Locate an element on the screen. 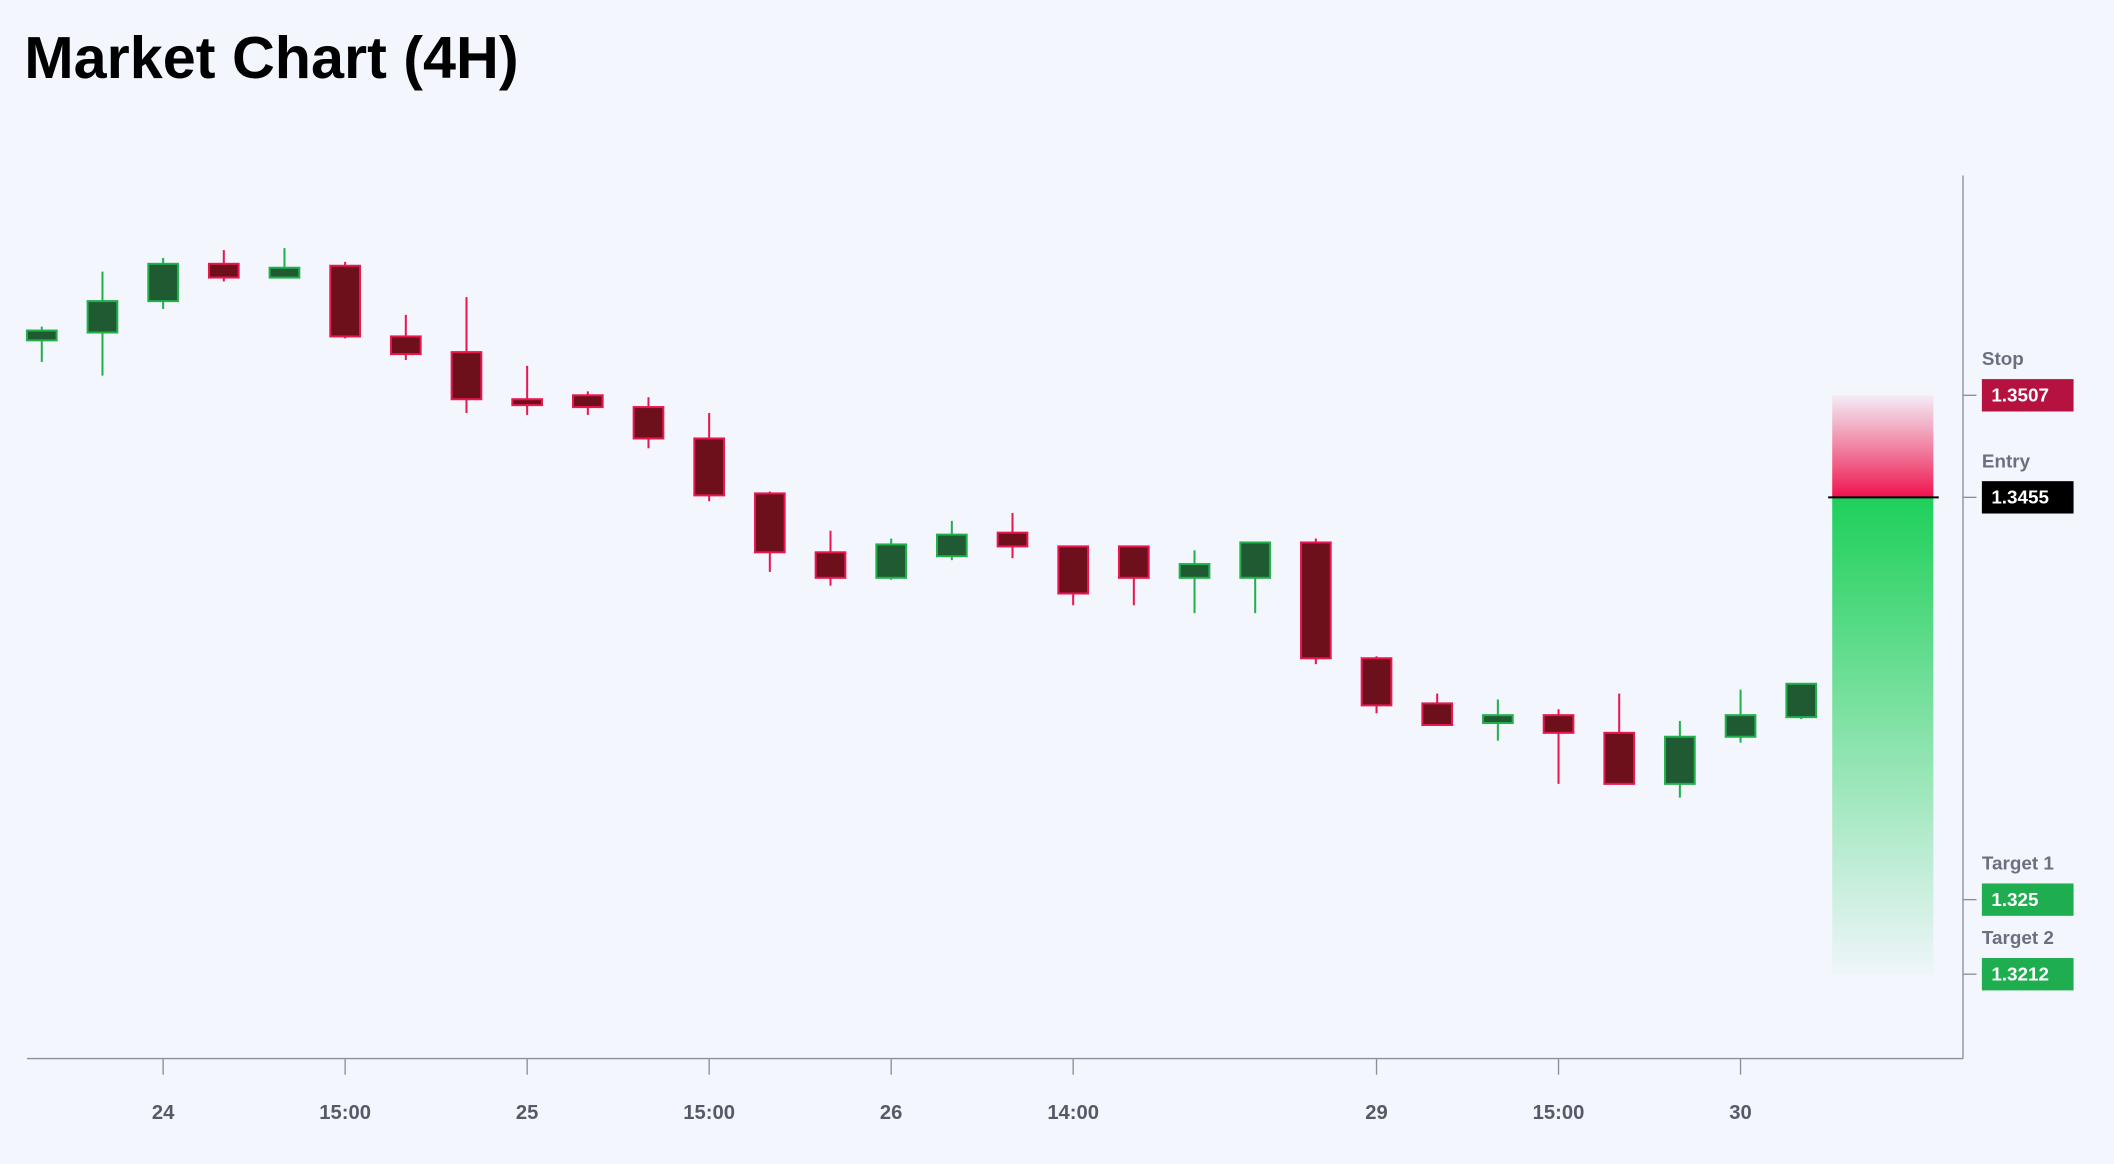 The height and width of the screenshot is (1164, 2114). x-tick-label: 25 is located at coordinates (527, 1113).